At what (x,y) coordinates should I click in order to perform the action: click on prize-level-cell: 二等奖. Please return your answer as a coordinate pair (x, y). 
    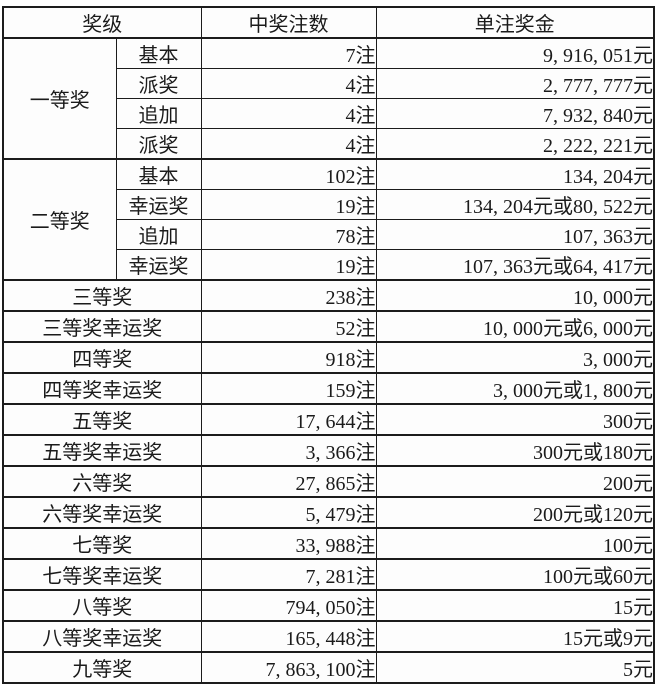
    Looking at the image, I should click on (59, 219).